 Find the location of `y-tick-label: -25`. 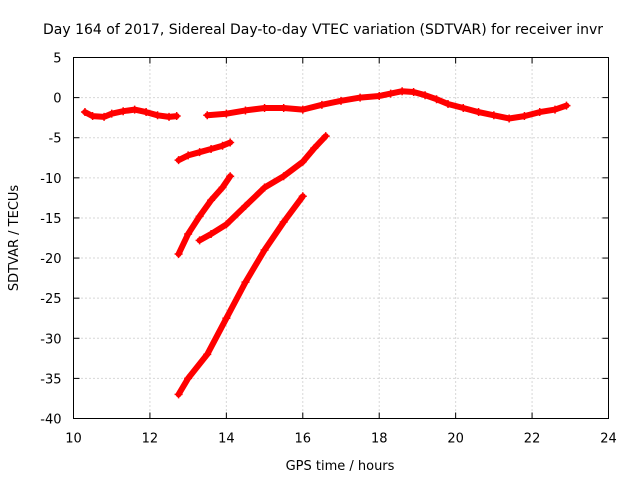

y-tick-label: -25 is located at coordinates (50, 299).